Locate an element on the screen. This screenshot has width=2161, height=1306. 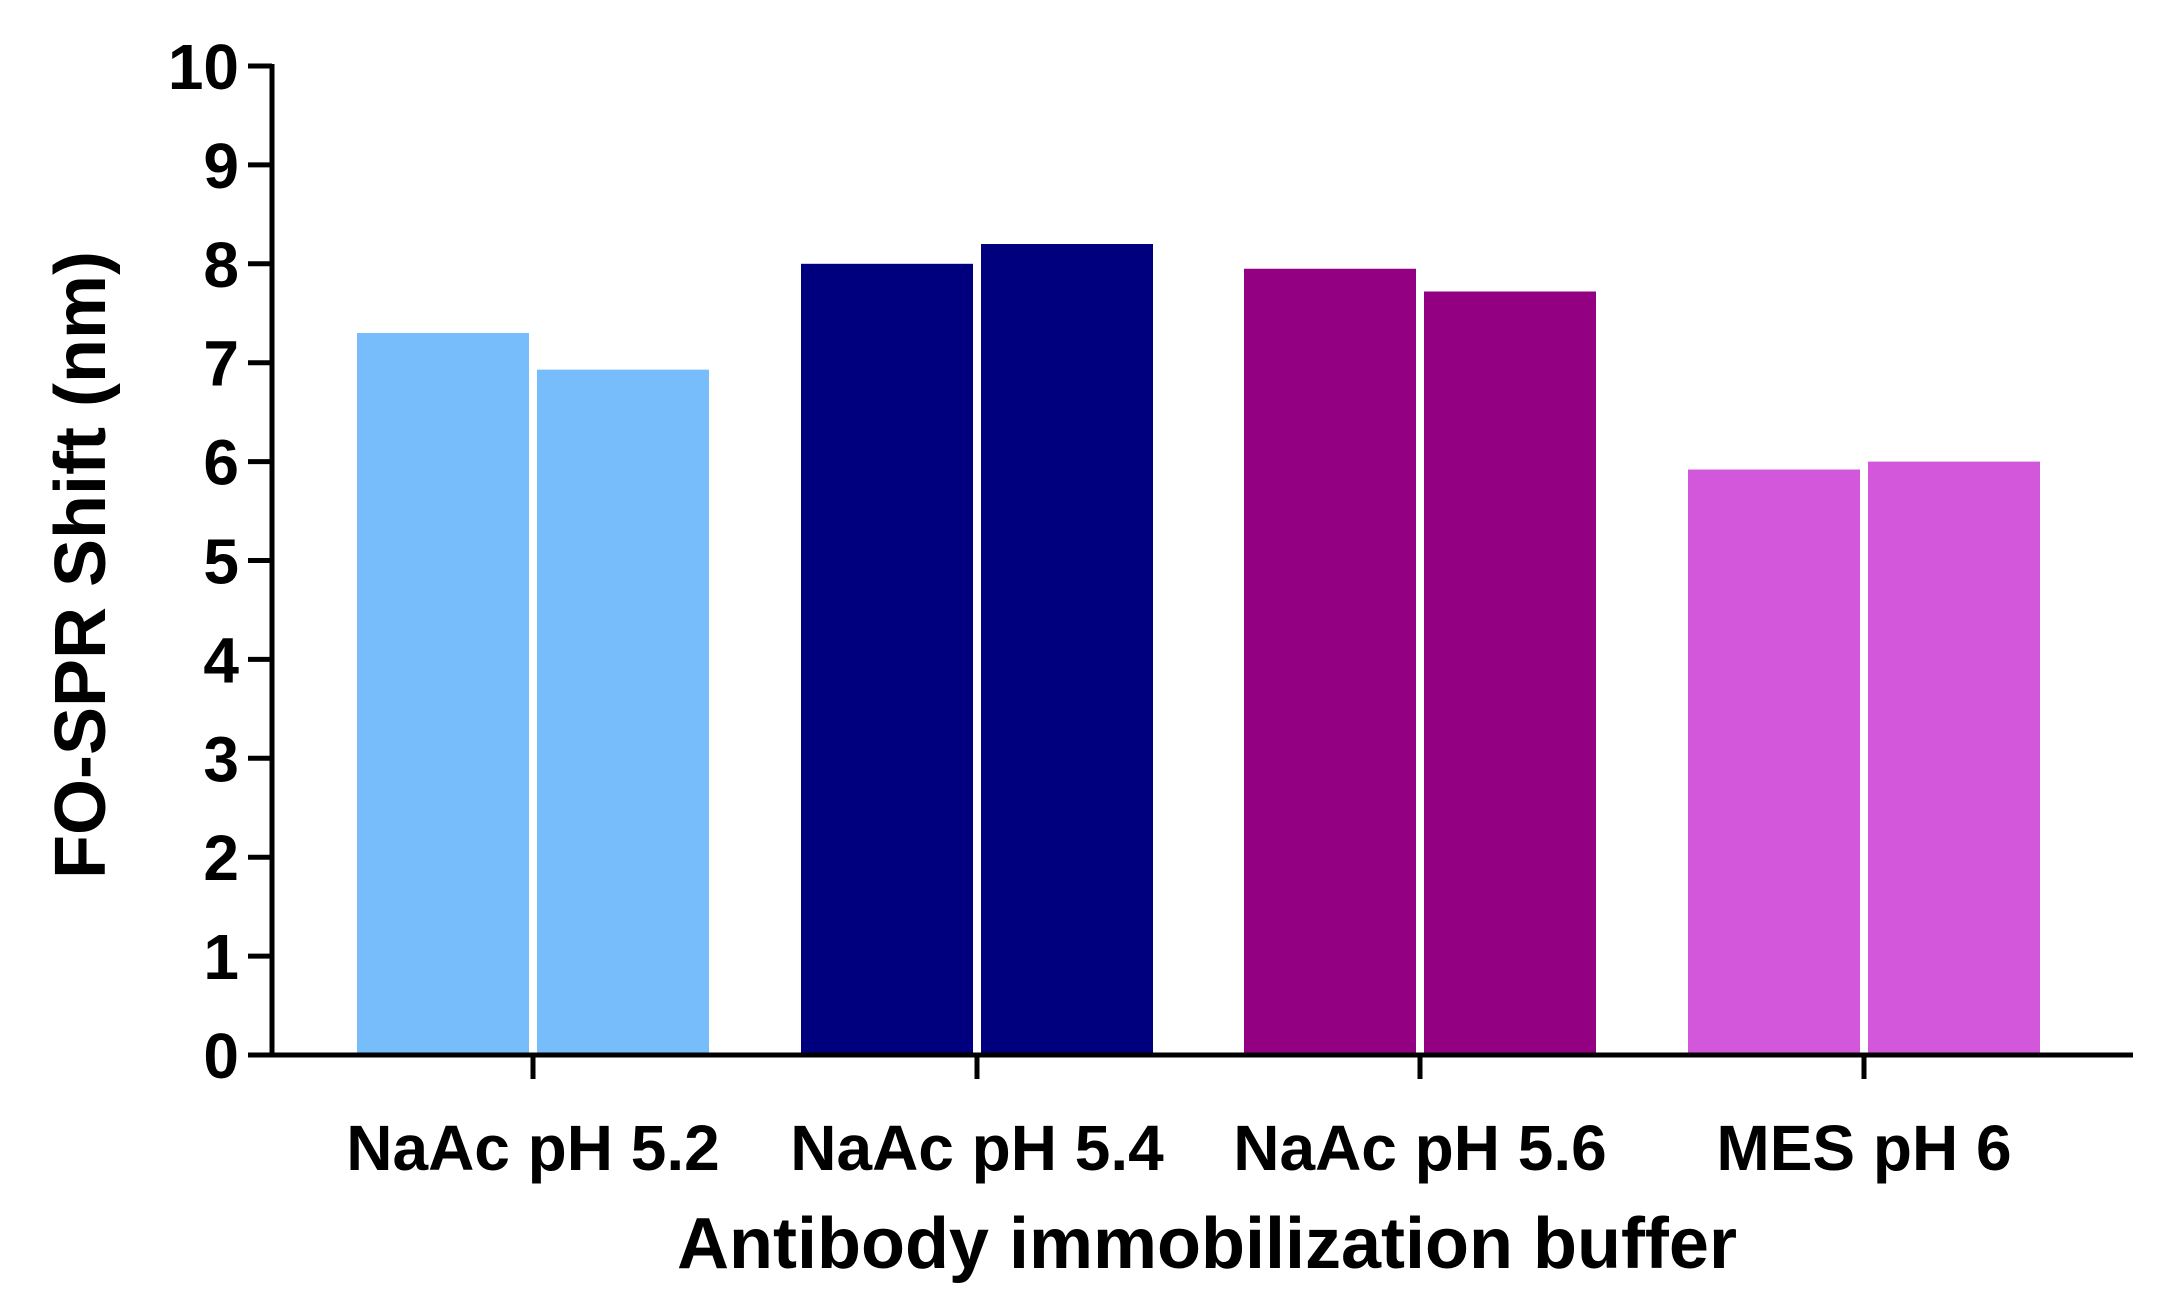
y-tick-label: 7 is located at coordinates (221, 364).